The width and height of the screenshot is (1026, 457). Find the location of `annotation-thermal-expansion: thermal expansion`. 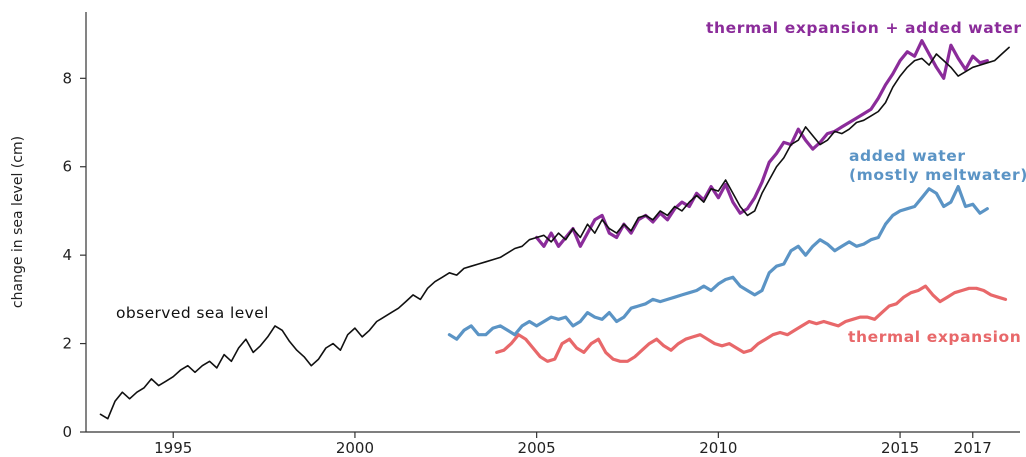

annotation-thermal-expansion: thermal expansion is located at coordinates (934, 337).